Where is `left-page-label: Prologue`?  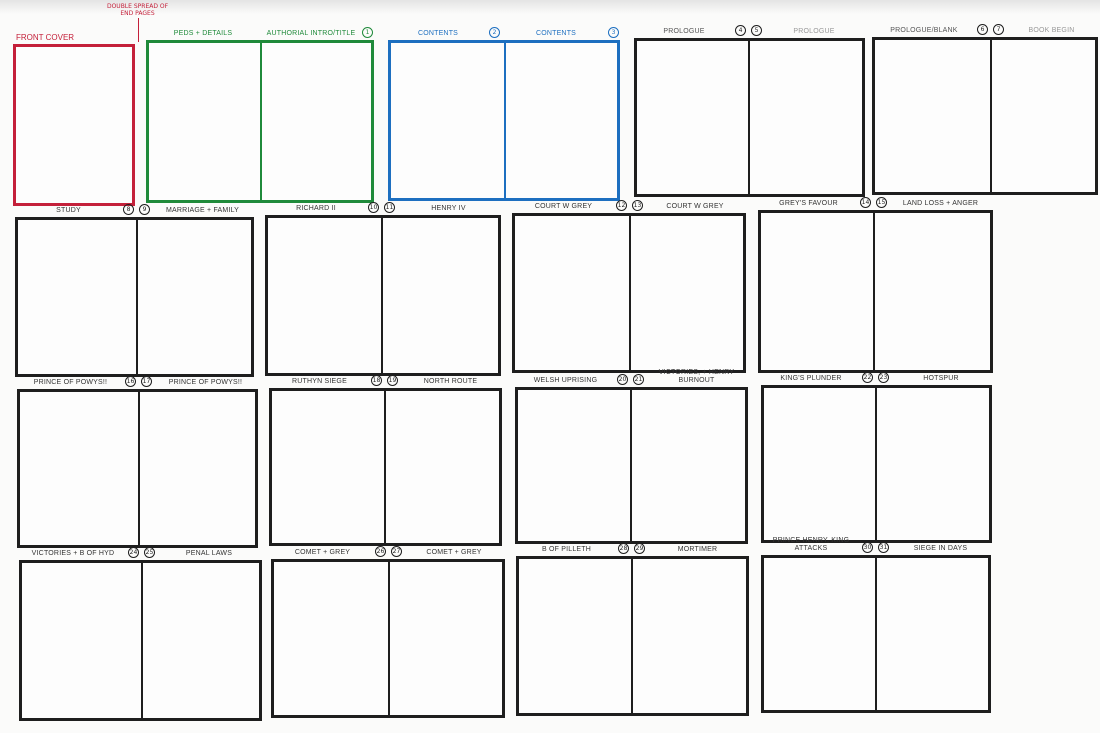 left-page-label: Prologue is located at coordinates (684, 31).